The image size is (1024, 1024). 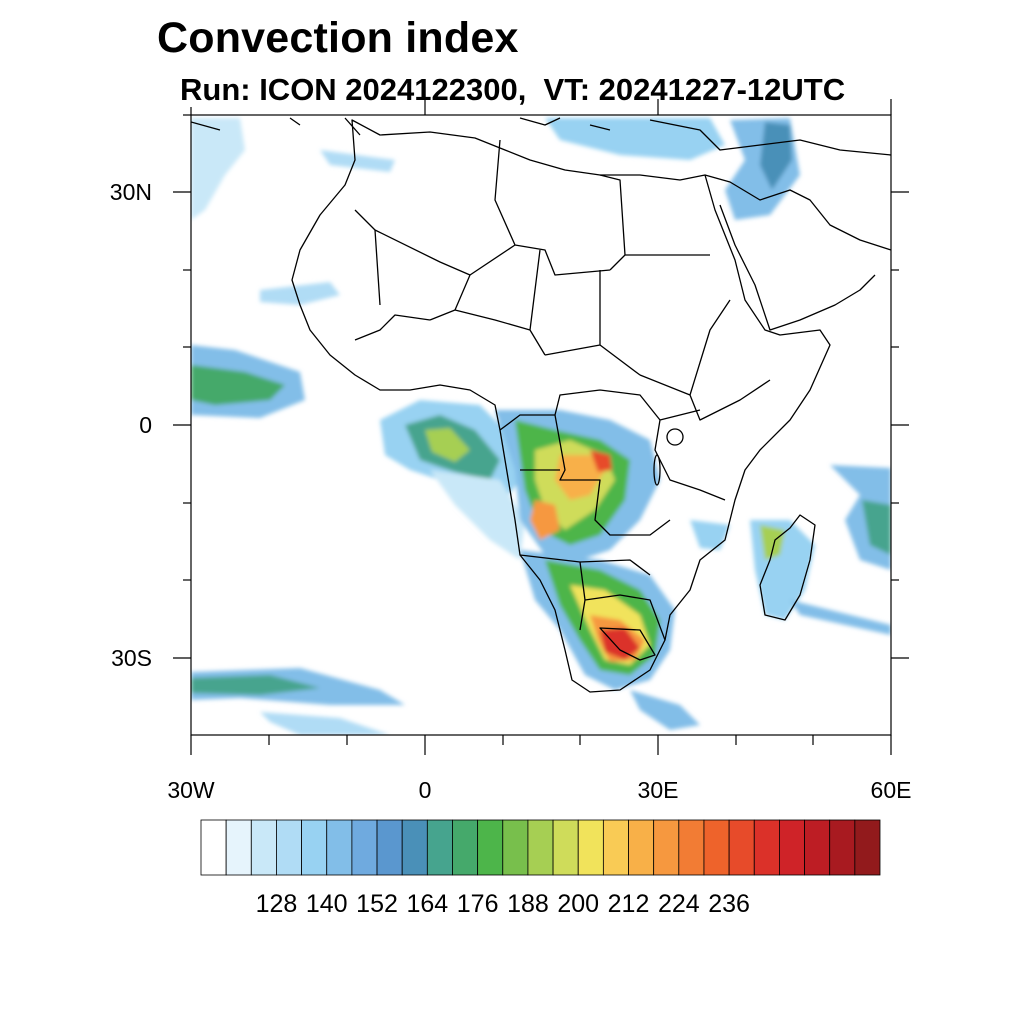 I want to click on field-central-red, so click(x=601, y=461).